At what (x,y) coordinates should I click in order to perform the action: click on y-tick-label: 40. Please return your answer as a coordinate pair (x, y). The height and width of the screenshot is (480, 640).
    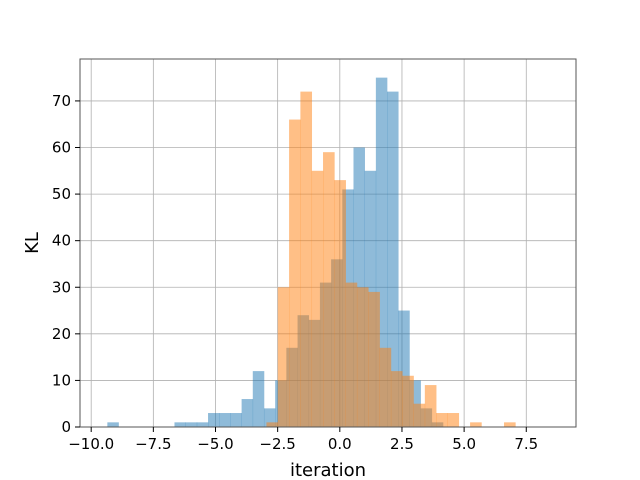
    Looking at the image, I should click on (61, 241).